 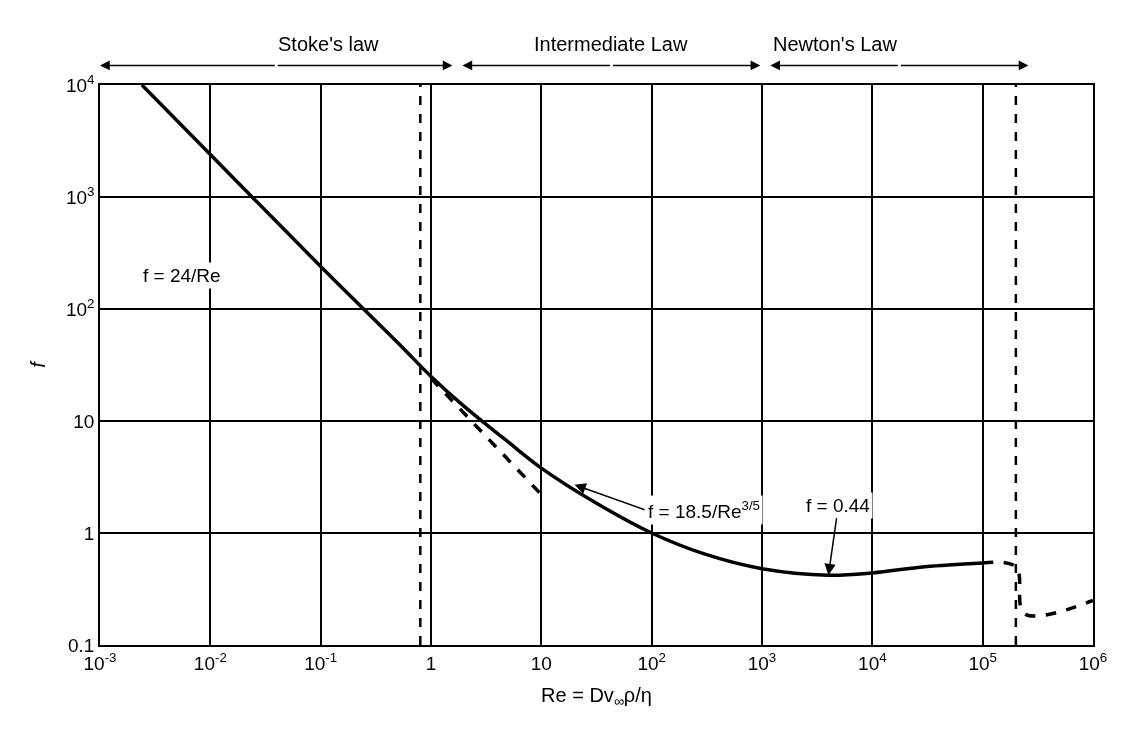 What do you see at coordinates (431, 663) in the screenshot?
I see `x-tick-label: 1` at bounding box center [431, 663].